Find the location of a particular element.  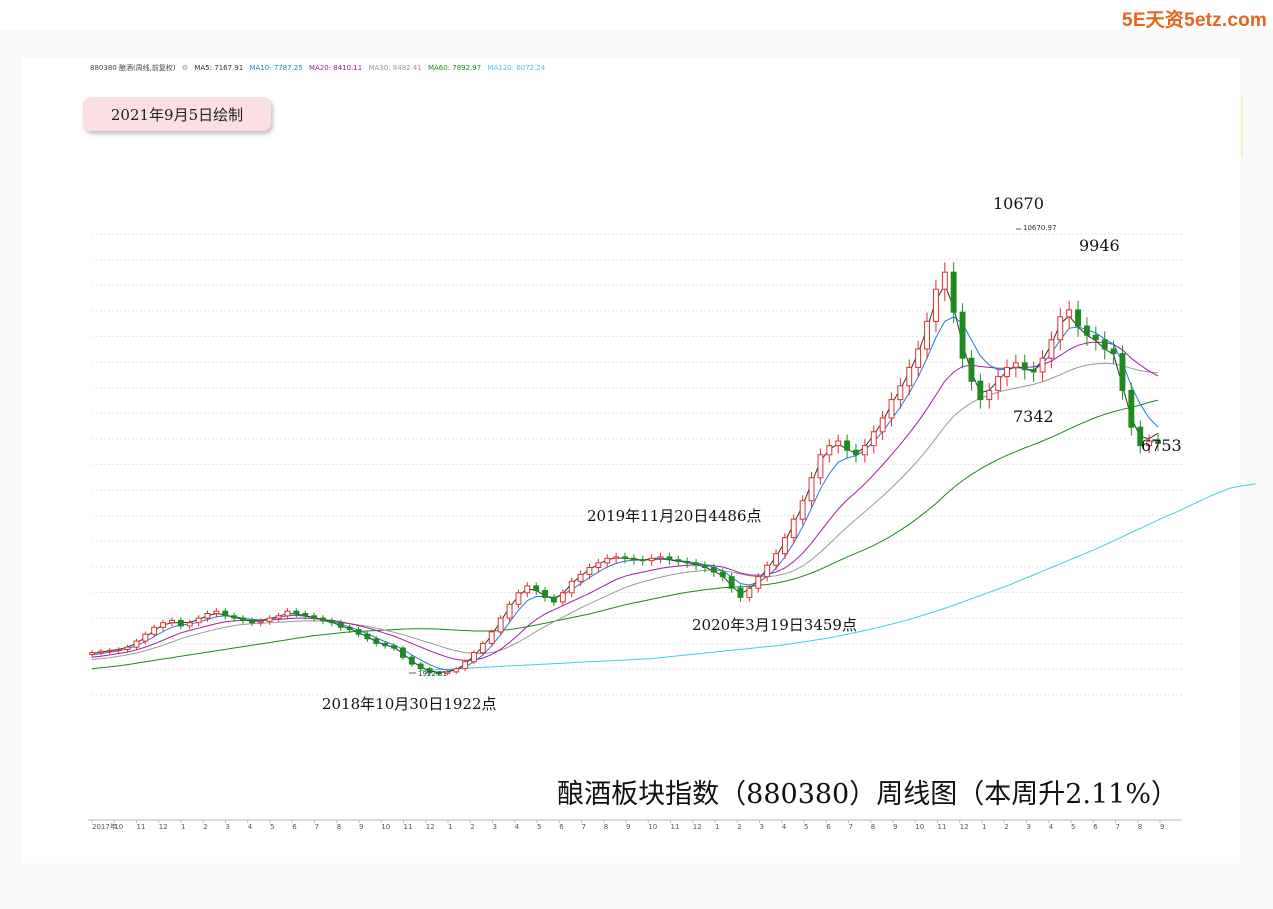

nov-2019-label: 2019年11月20日4486点 is located at coordinates (674, 516).